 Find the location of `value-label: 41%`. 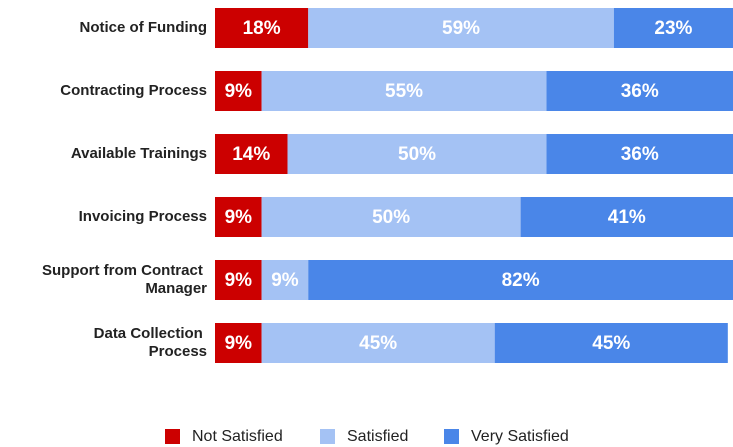

value-label: 41% is located at coordinates (627, 217).